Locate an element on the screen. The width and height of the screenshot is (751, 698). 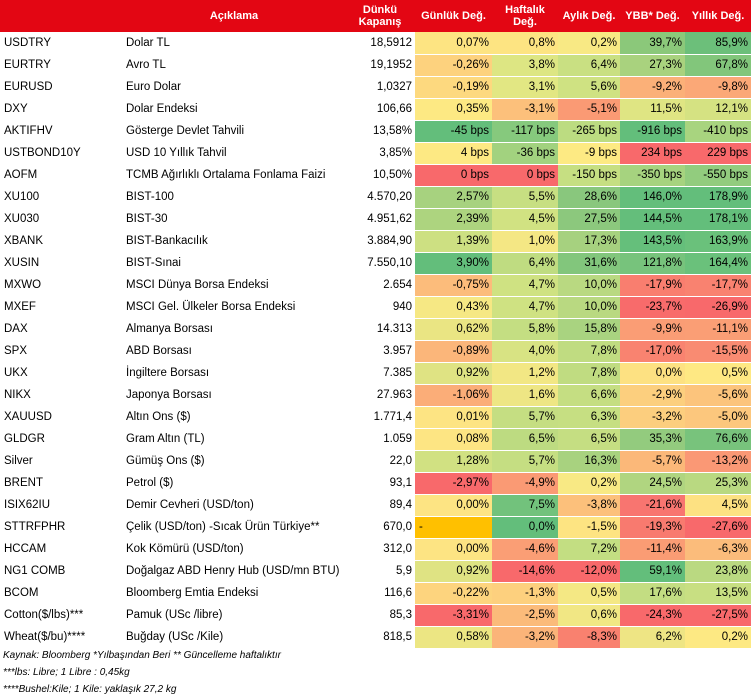
monthly-change: 6,4% is located at coordinates (589, 65).